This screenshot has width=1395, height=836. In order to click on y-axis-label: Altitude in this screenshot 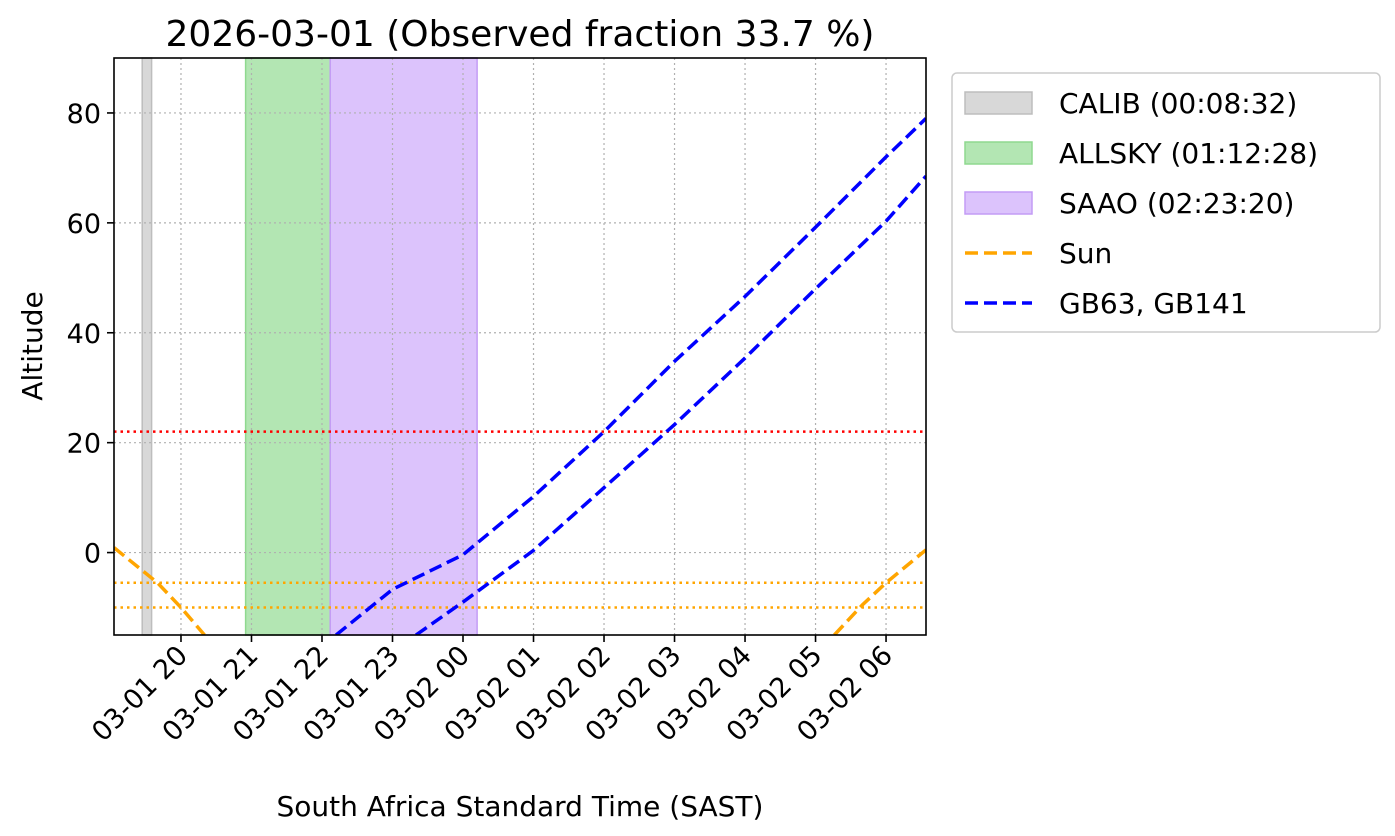, I will do `click(32, 345)`.